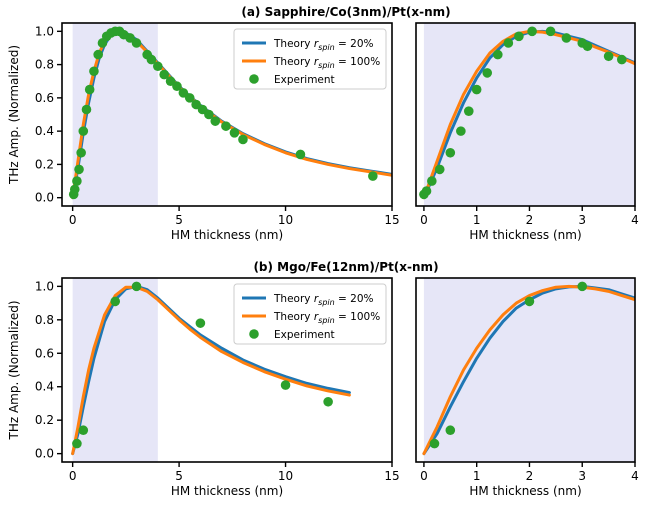 This screenshot has height=506, width=657. Describe the element at coordinates (345, 12) in the screenshot. I see `row-a-title: (a) Sapphire/Co(3nm)/Pt(x-nm)` at that location.